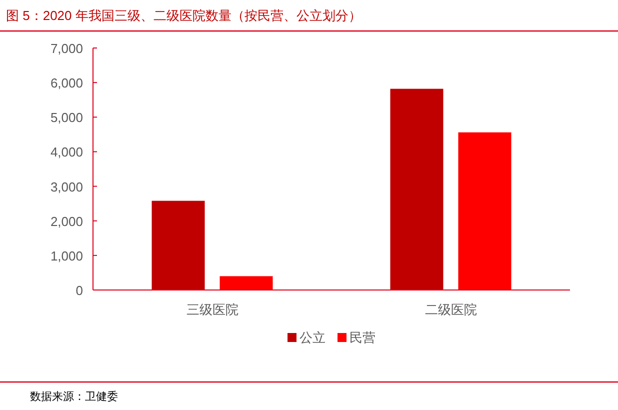 Image resolution: width=618 pixels, height=410 pixels. What do you see at coordinates (66, 221) in the screenshot?
I see `y-tick-label: 2,000` at bounding box center [66, 221].